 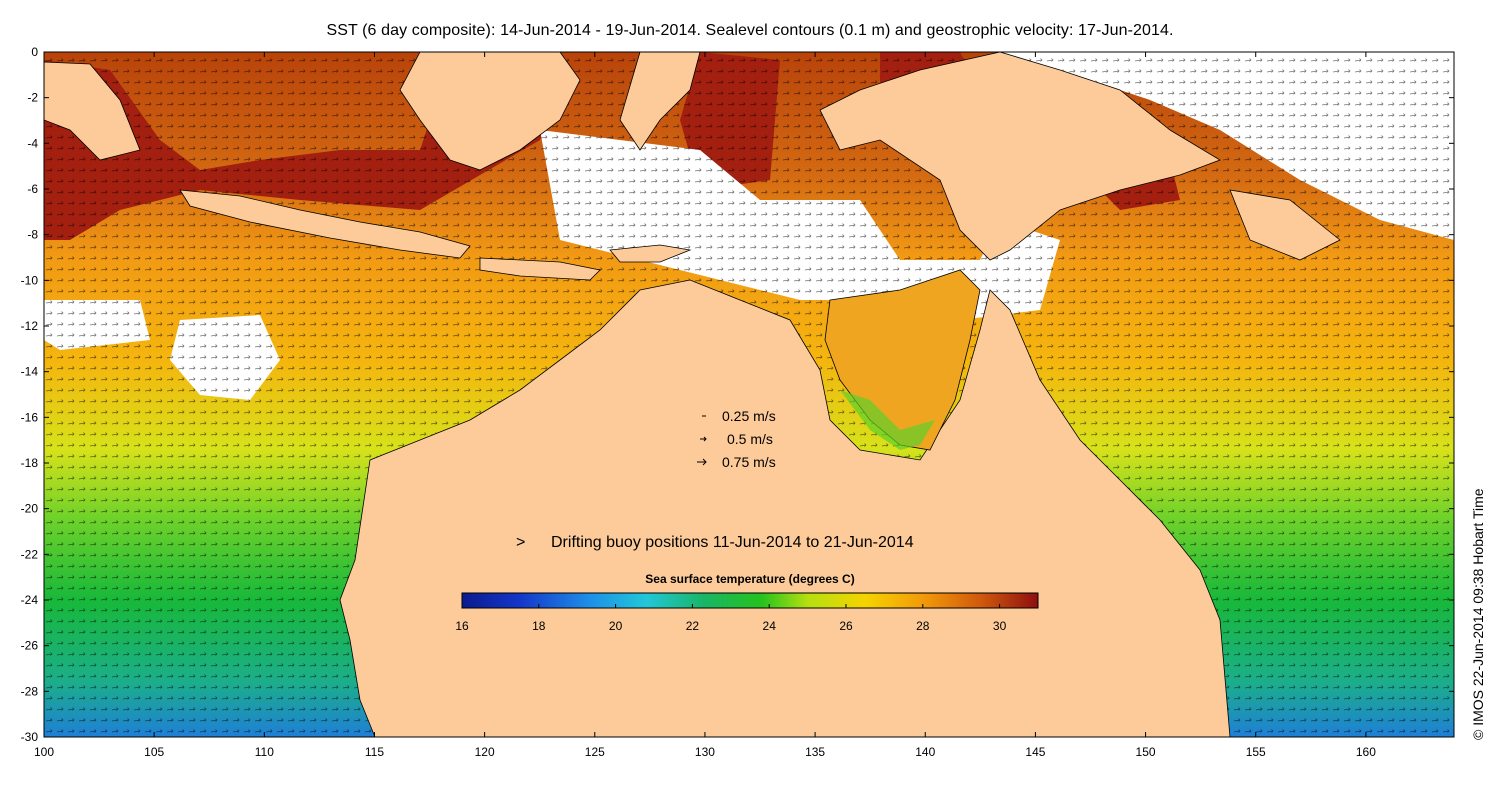 What do you see at coordinates (30, 417) in the screenshot?
I see `y-tick-label: -16` at bounding box center [30, 417].